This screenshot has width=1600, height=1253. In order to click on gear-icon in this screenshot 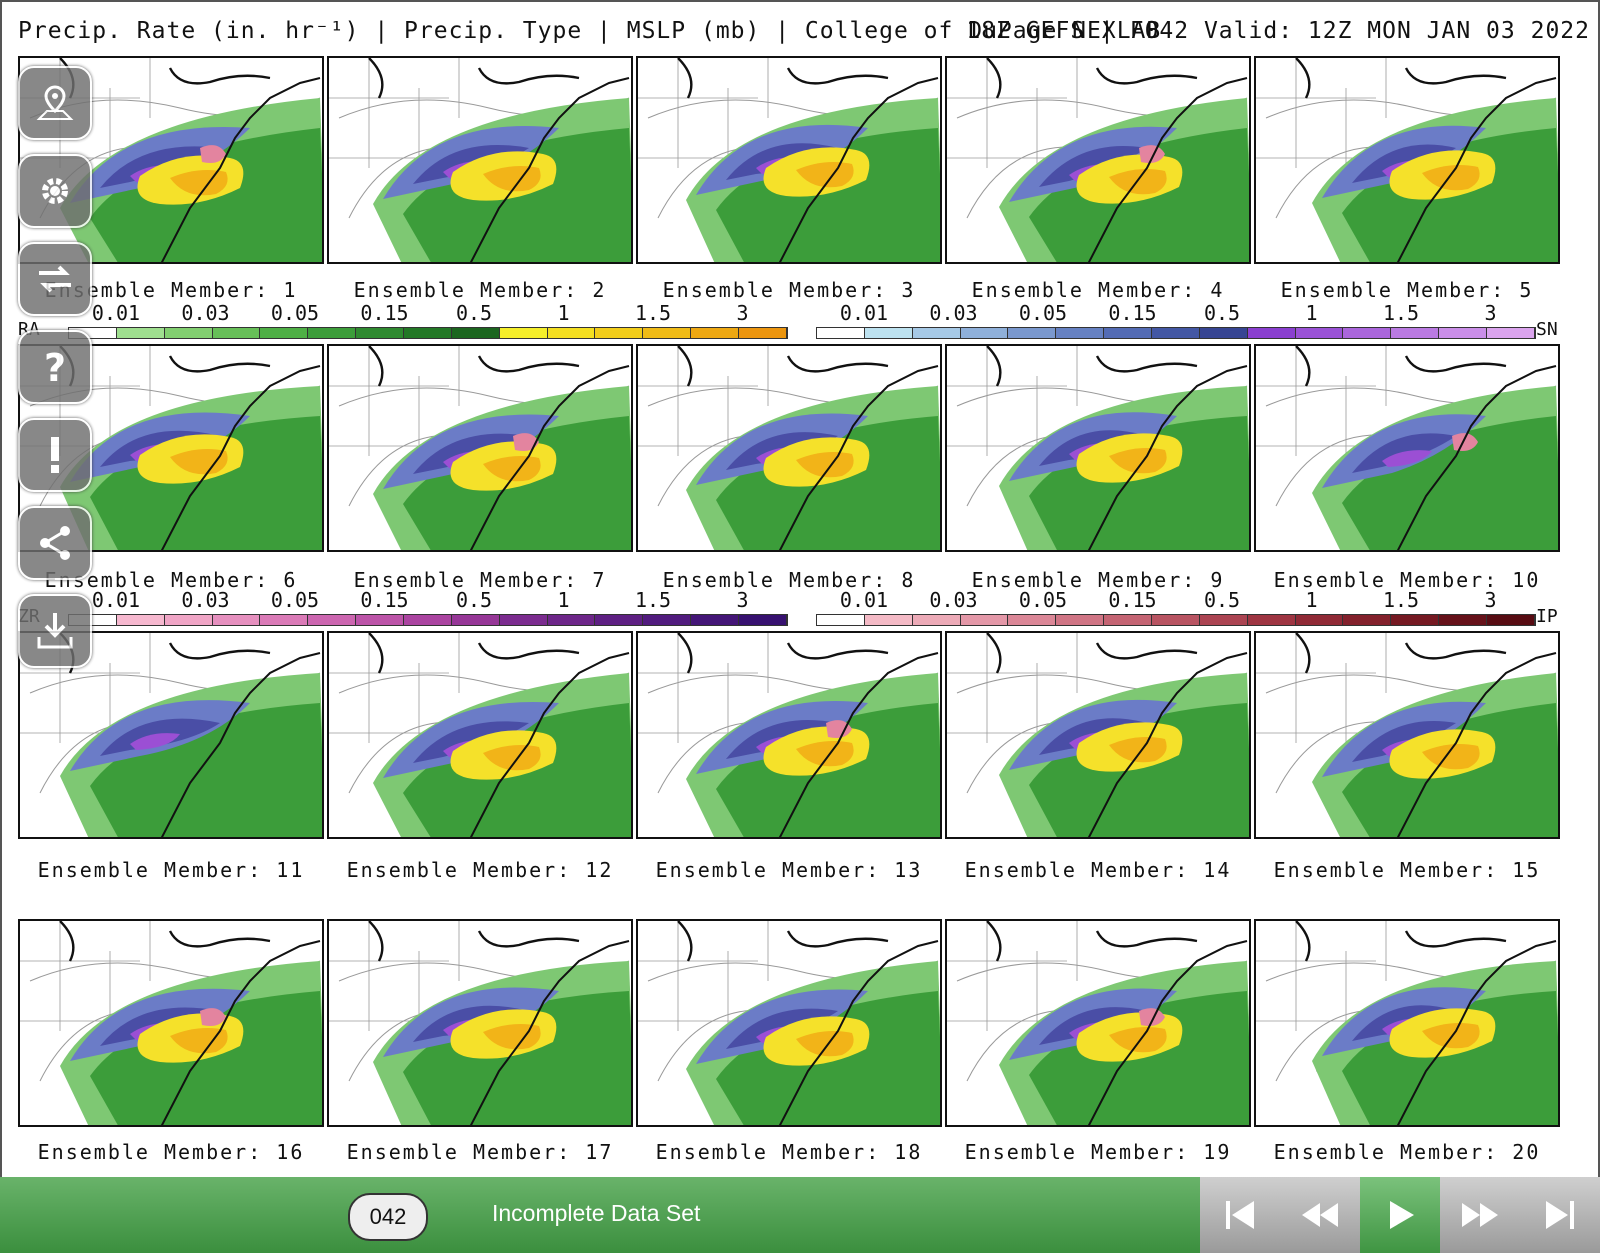, I will do `click(55, 191)`.